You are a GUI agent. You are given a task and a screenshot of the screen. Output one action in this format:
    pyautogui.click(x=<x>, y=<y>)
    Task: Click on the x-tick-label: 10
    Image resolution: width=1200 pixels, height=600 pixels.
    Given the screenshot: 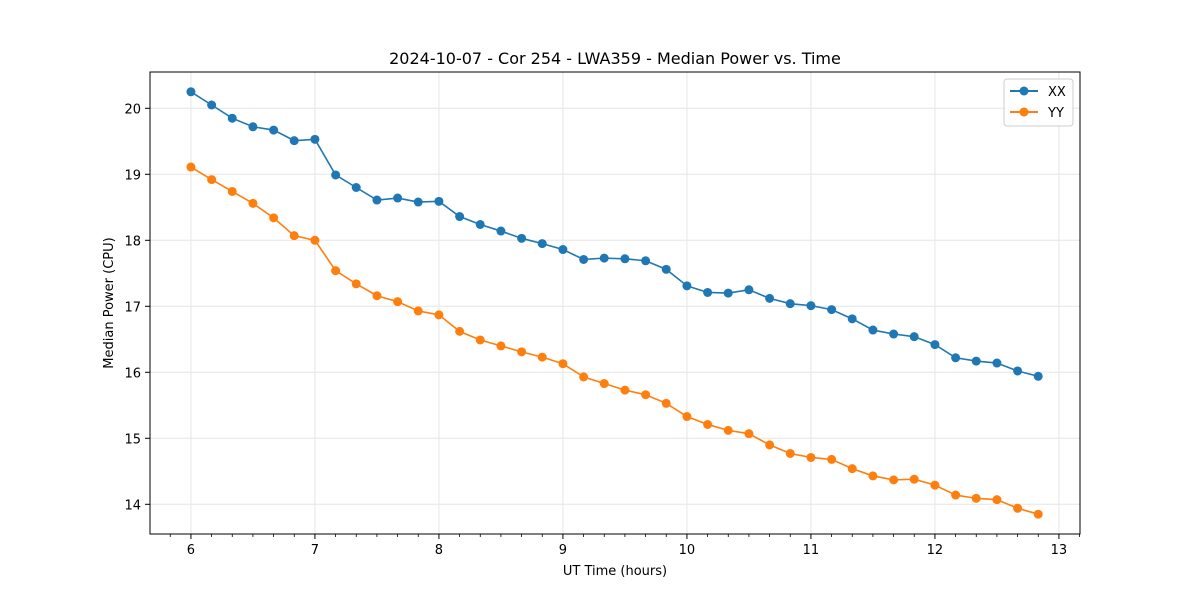 What is the action you would take?
    pyautogui.click(x=687, y=550)
    